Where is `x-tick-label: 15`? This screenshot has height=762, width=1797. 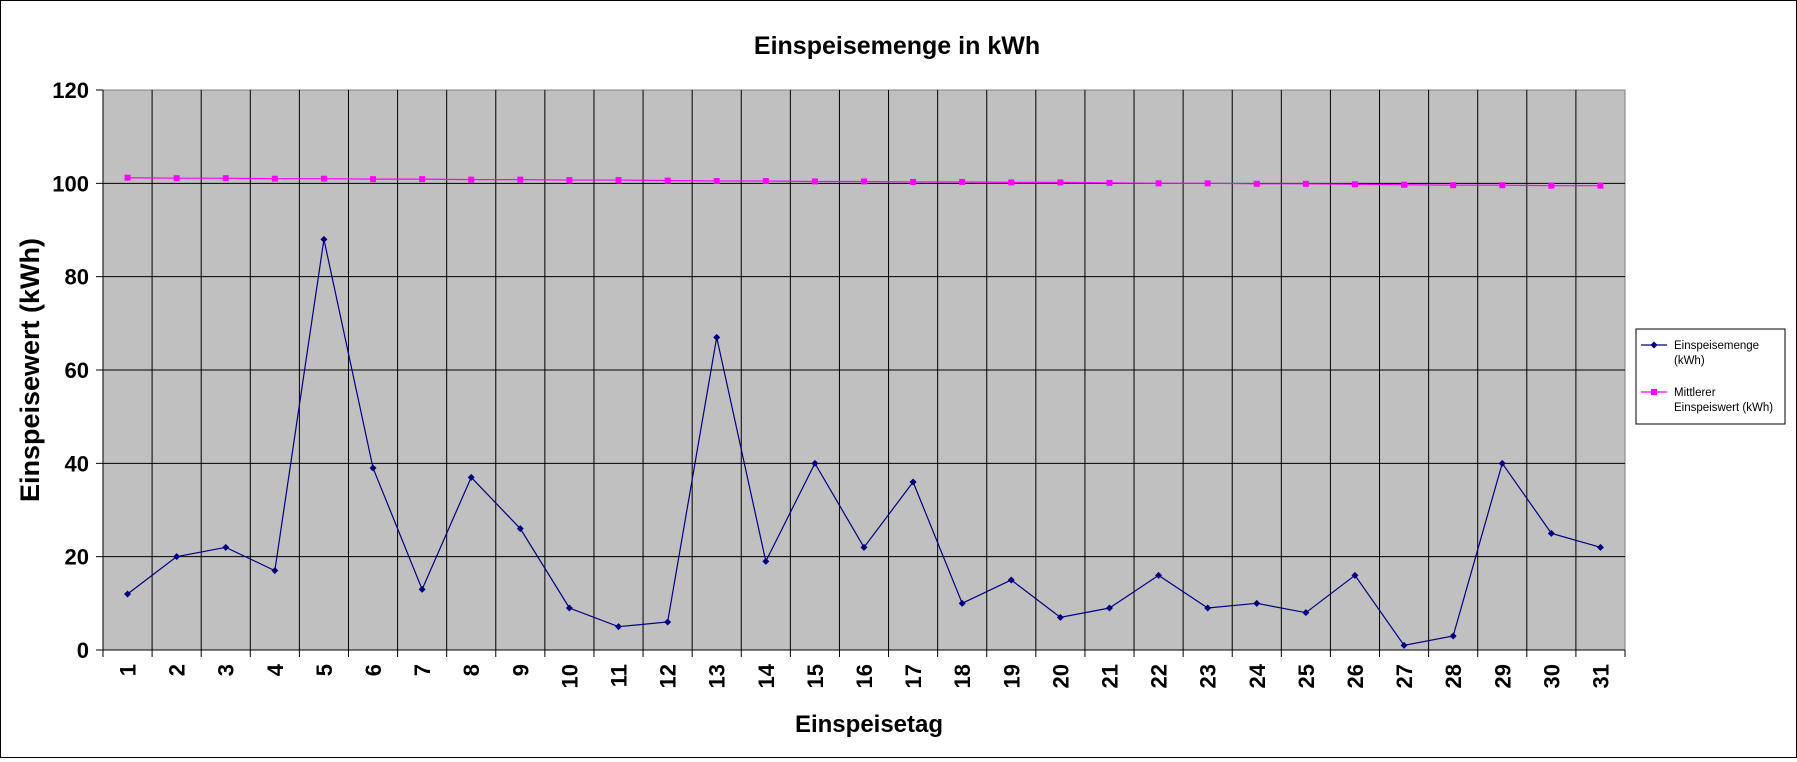 x-tick-label: 15 is located at coordinates (815, 676).